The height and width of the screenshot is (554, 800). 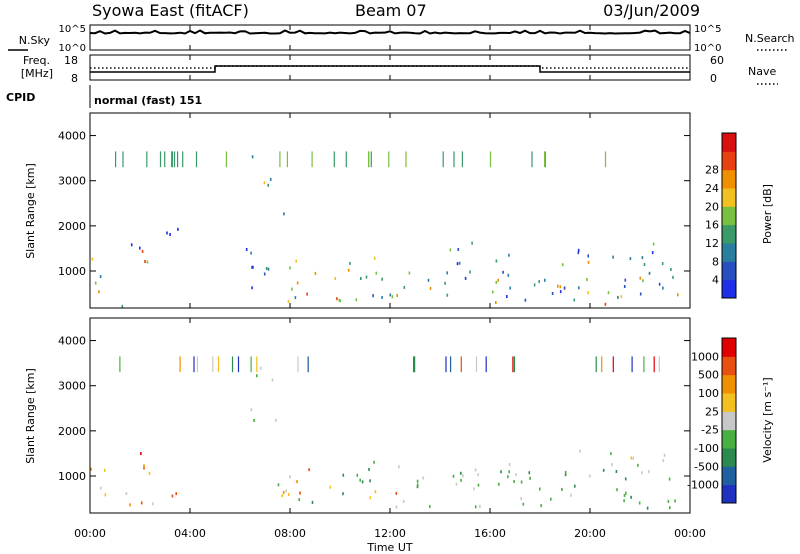 What do you see at coordinates (391, 10) in the screenshot?
I see `beam-title: Beam 07` at bounding box center [391, 10].